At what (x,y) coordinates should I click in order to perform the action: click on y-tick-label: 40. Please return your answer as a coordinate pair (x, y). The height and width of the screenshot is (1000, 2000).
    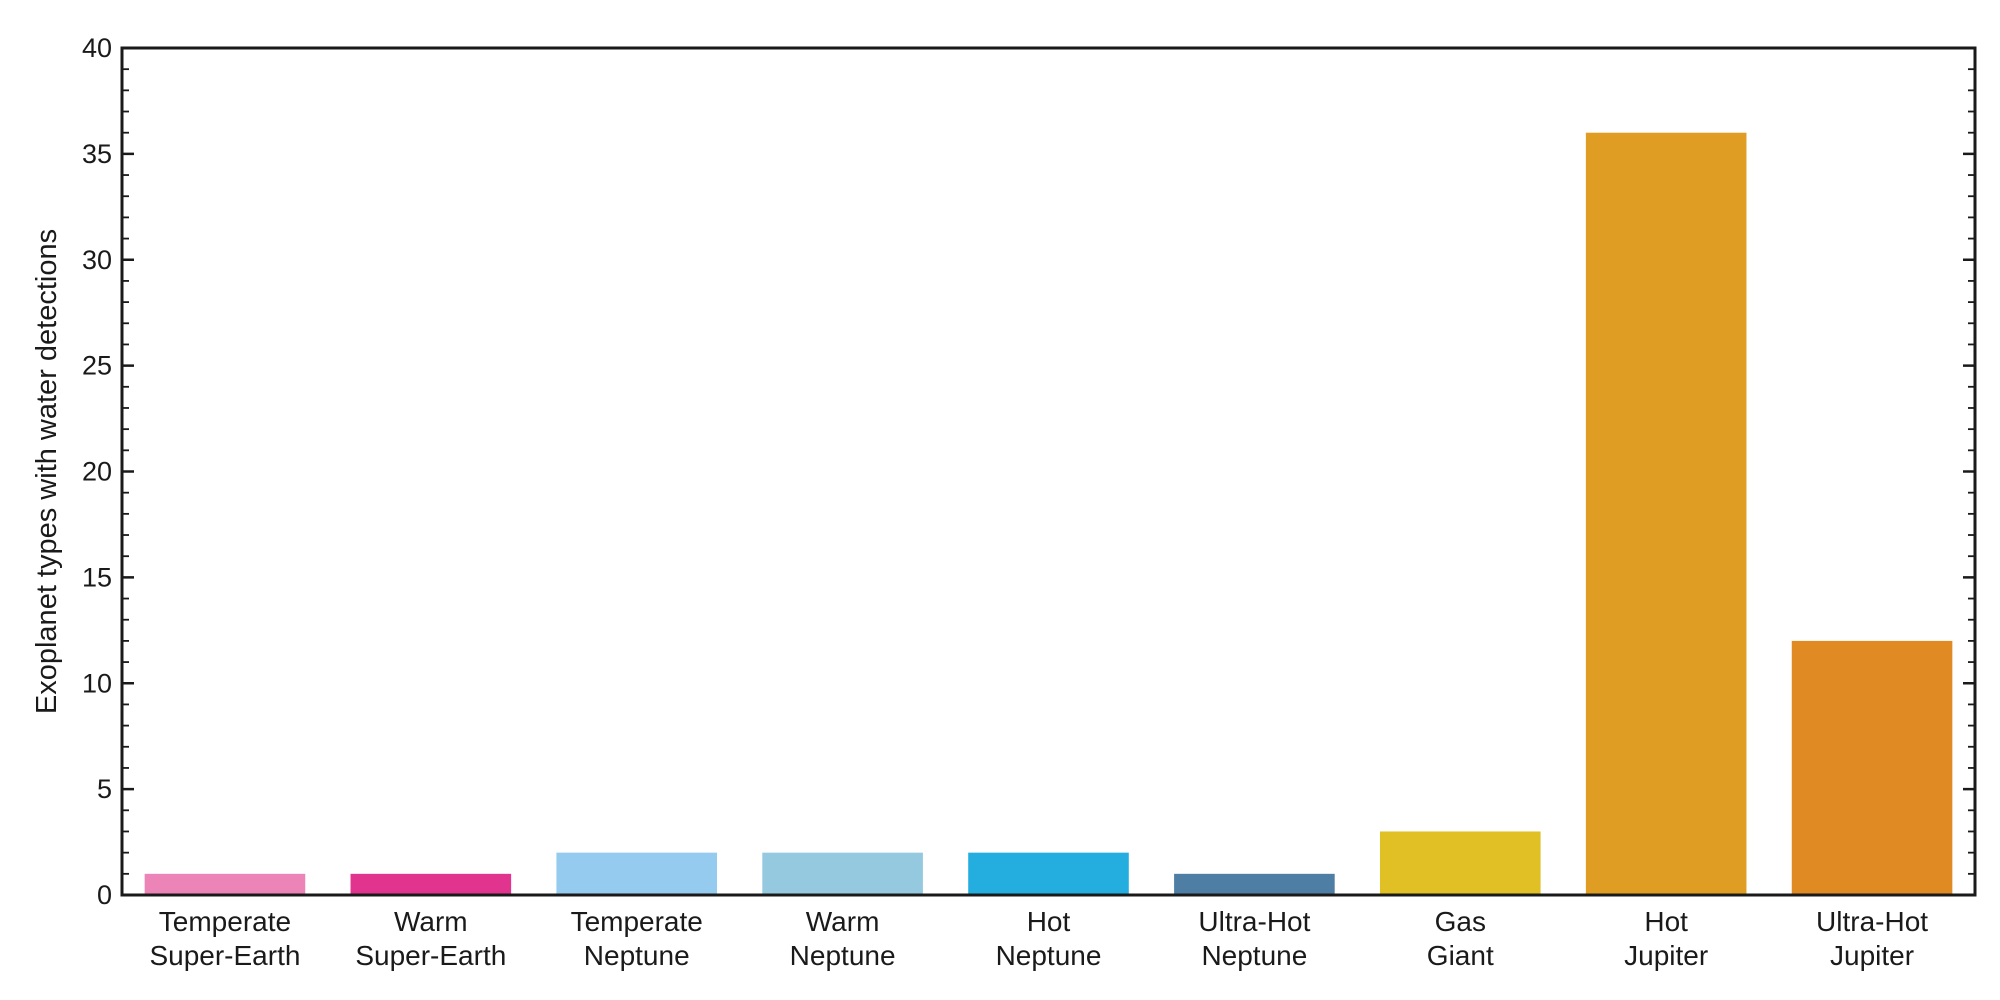
    Looking at the image, I should click on (97, 48).